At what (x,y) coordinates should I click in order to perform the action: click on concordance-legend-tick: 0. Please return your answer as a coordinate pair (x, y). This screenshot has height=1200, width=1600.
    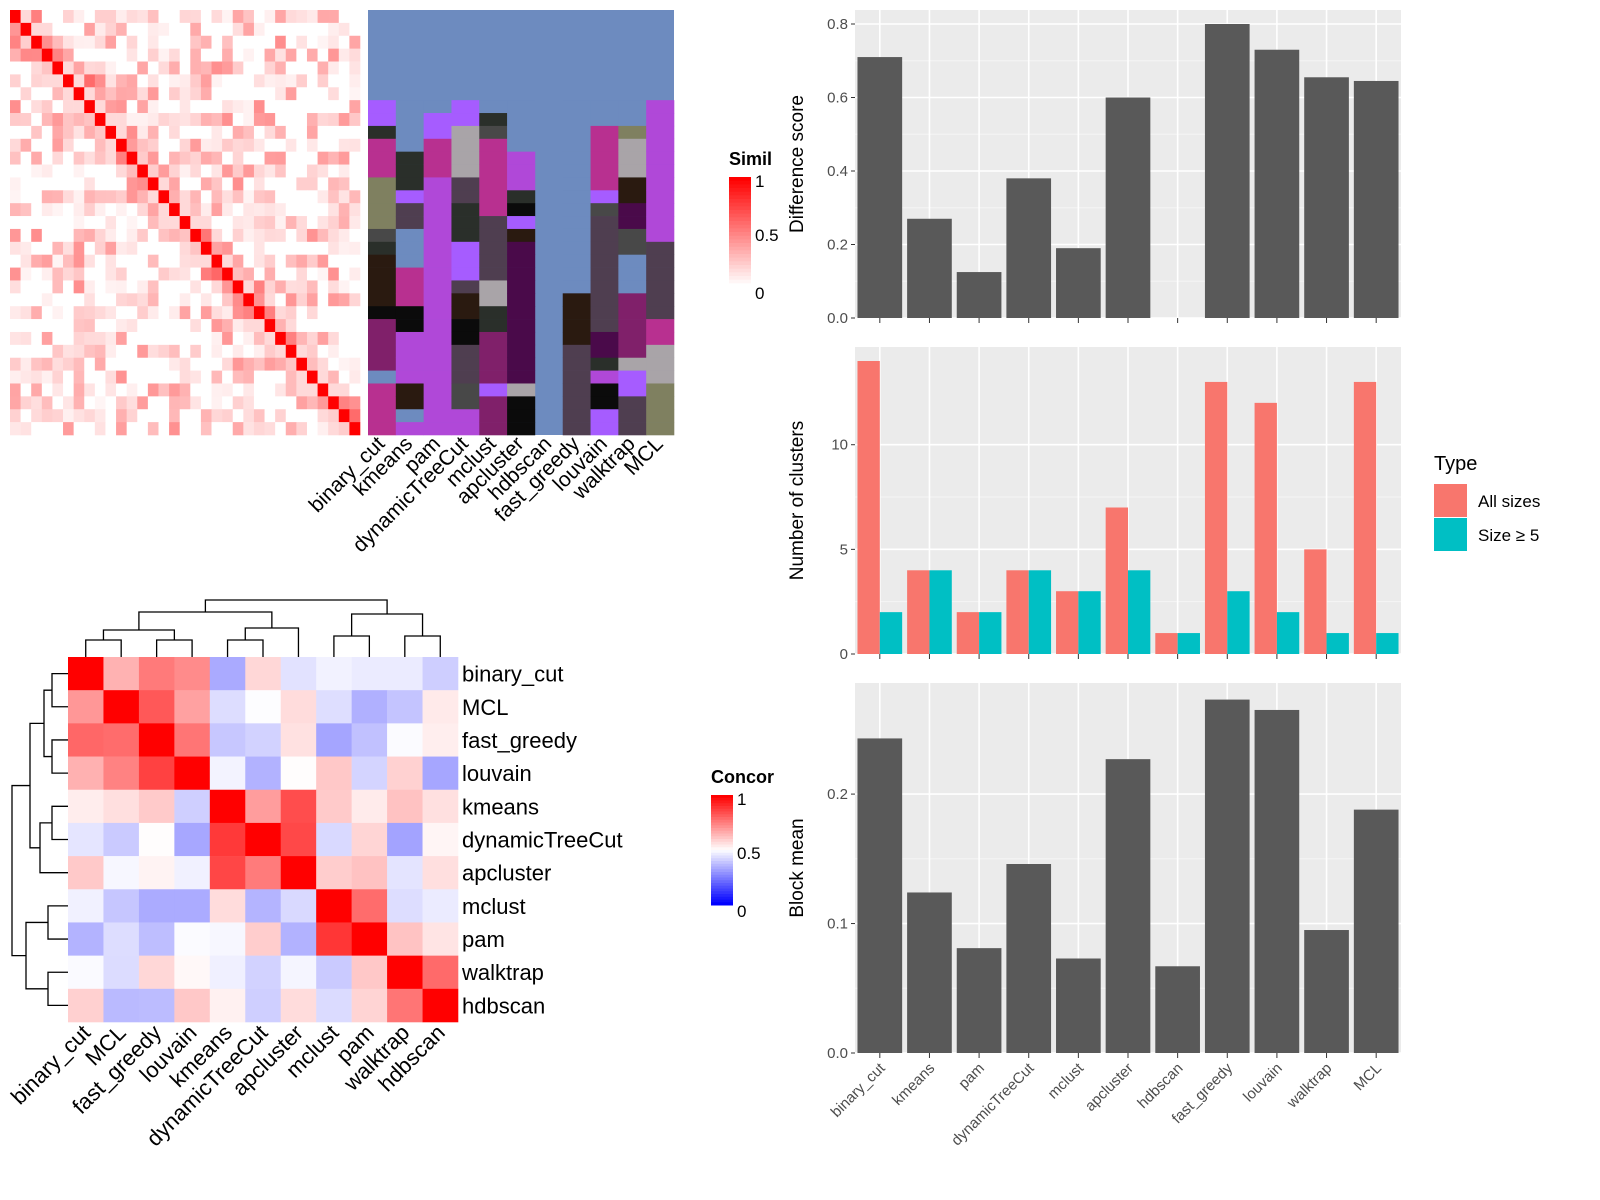
    Looking at the image, I should click on (741, 911).